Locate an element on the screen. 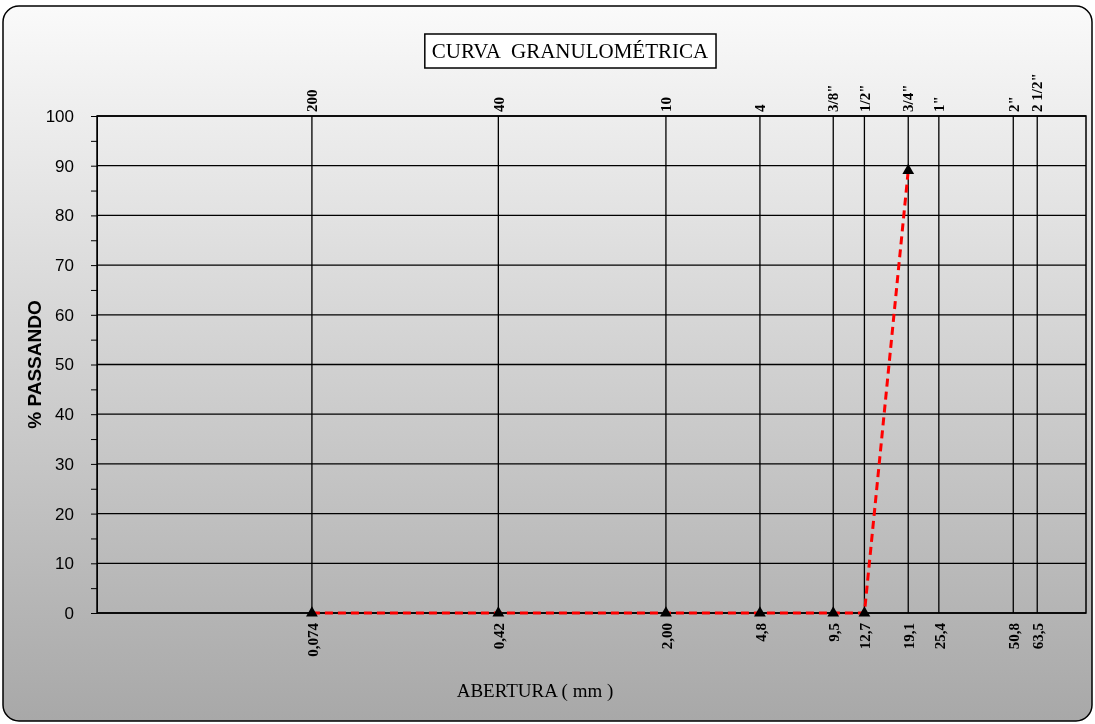  y-tick-label: 80 is located at coordinates (64, 216).